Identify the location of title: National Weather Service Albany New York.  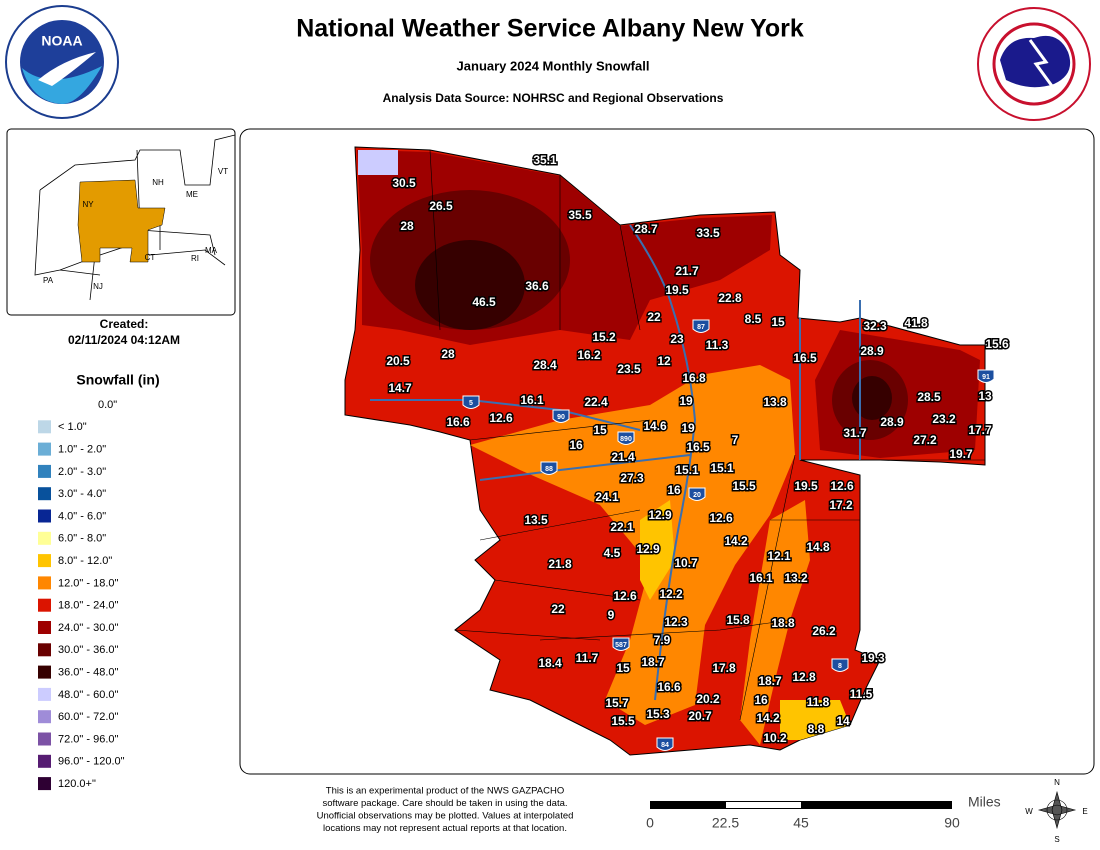
(550, 29).